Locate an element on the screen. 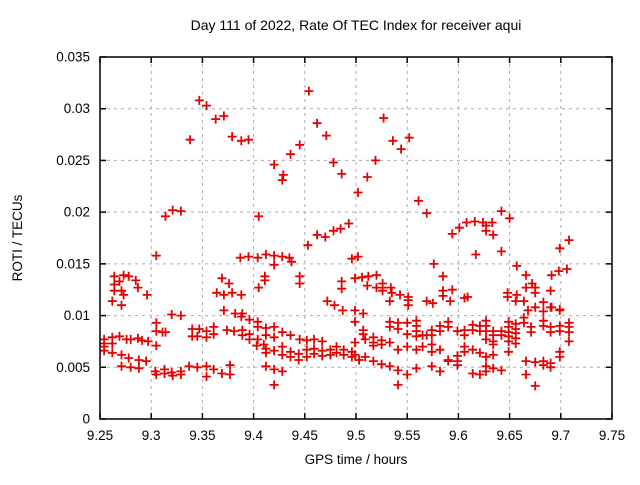  x-tick-label: 9.45 is located at coordinates (305, 435).